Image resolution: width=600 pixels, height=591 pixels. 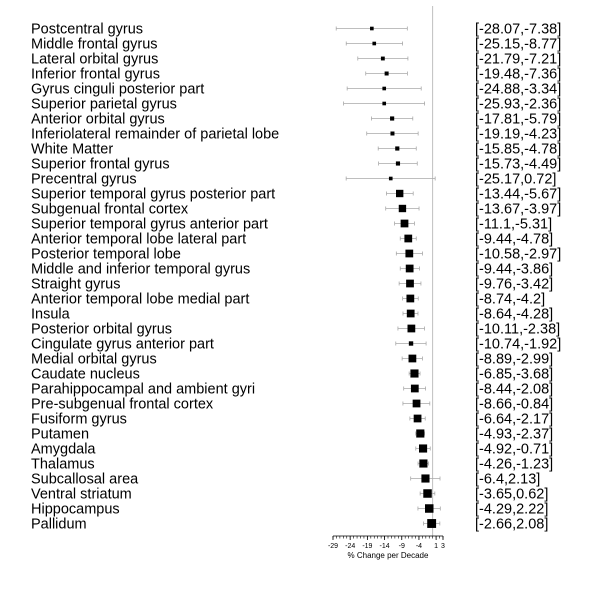 What do you see at coordinates (98, 120) in the screenshot?
I see `row-label: Anterior orbital gyrus` at bounding box center [98, 120].